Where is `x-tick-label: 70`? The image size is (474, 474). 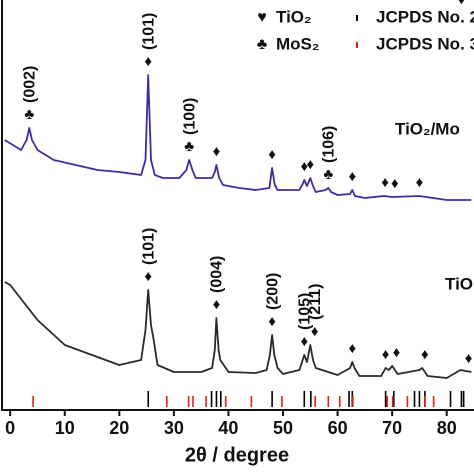
x-tick-label: 70 is located at coordinates (392, 428).